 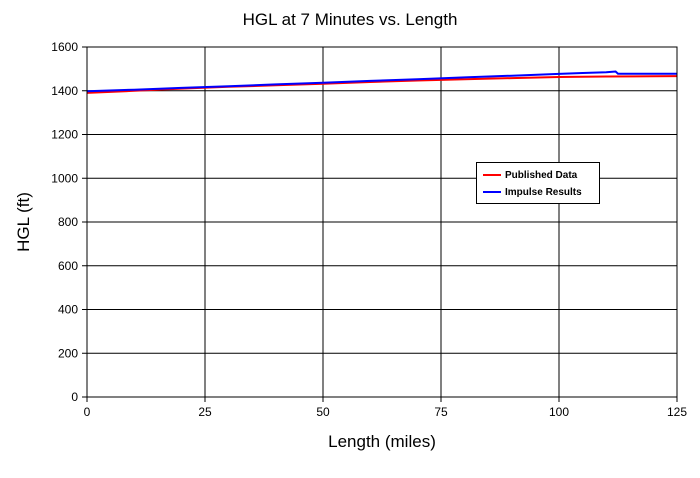 What do you see at coordinates (74, 397) in the screenshot?
I see `y-tick-label: 0` at bounding box center [74, 397].